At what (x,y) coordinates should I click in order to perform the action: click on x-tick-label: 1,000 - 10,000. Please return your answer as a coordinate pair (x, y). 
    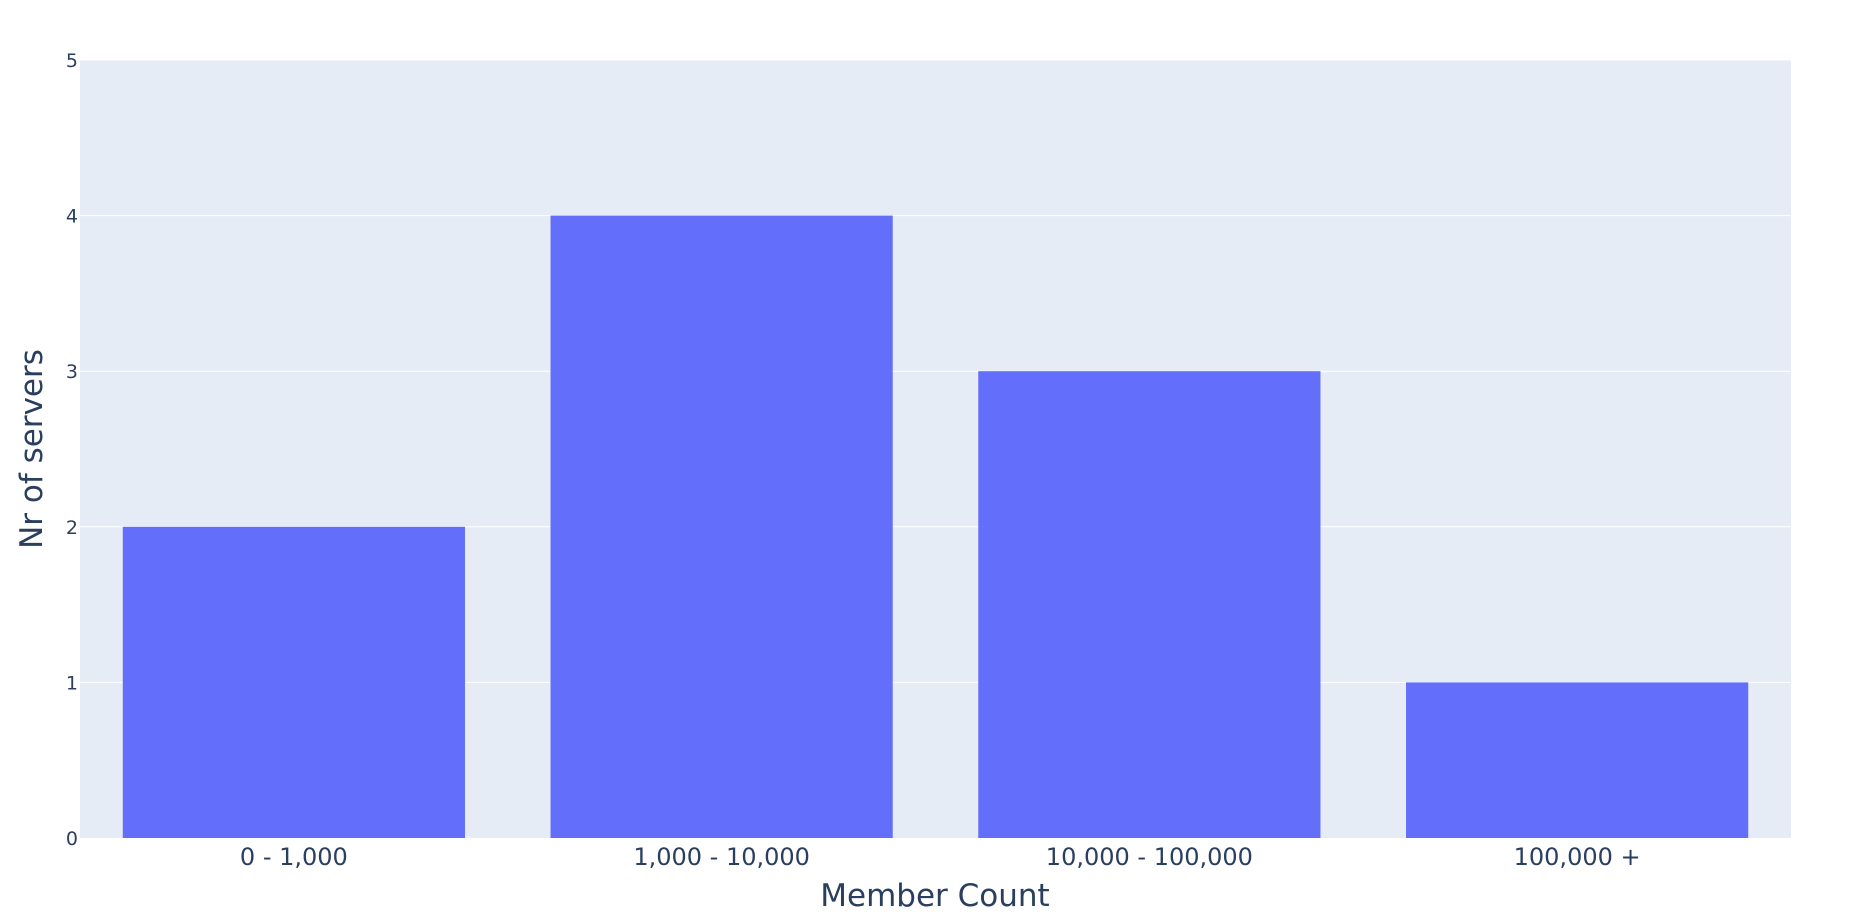
    Looking at the image, I should click on (721, 857).